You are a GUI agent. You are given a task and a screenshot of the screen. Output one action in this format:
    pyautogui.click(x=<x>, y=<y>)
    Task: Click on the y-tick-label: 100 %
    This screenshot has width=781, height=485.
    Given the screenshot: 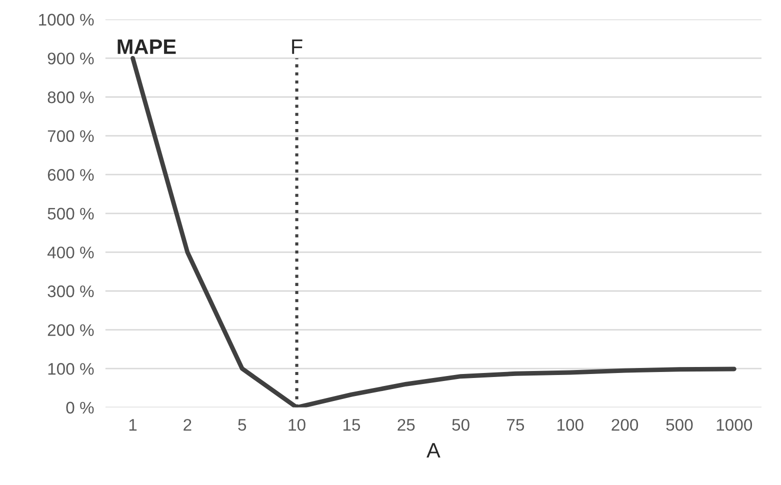 What is the action you would take?
    pyautogui.click(x=71, y=369)
    